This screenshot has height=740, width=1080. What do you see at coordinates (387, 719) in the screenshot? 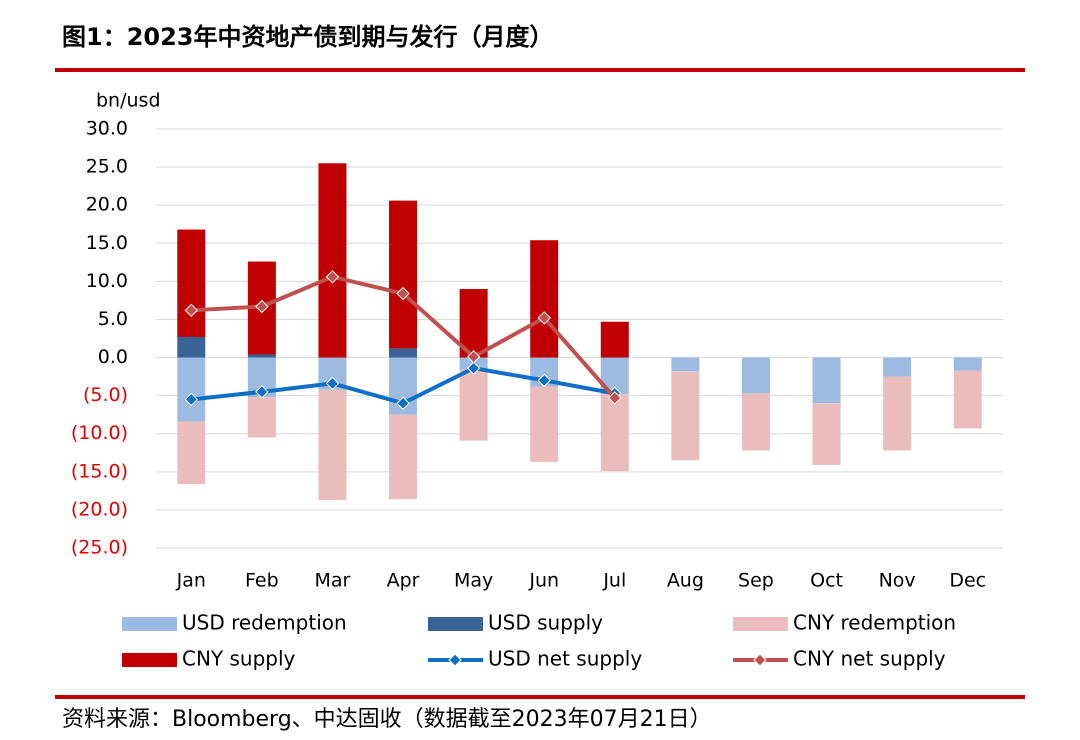
I see `source-note: 资料来源：Bloomberg、中达固收（数据截至2023年07月21日）` at bounding box center [387, 719].